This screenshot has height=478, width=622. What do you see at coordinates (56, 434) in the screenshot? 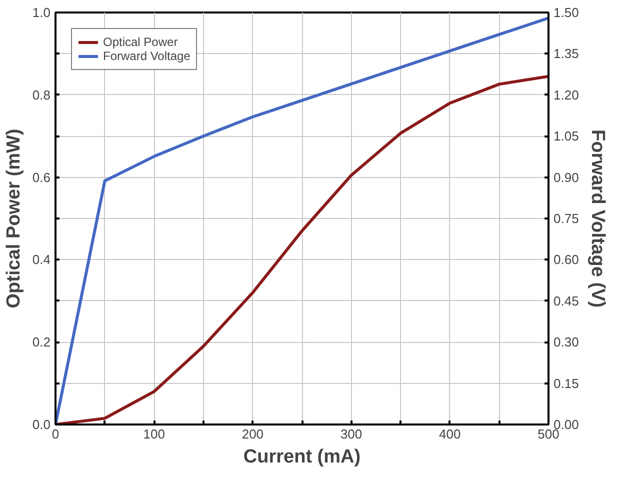
I see `x-tick-label: 0` at bounding box center [56, 434].